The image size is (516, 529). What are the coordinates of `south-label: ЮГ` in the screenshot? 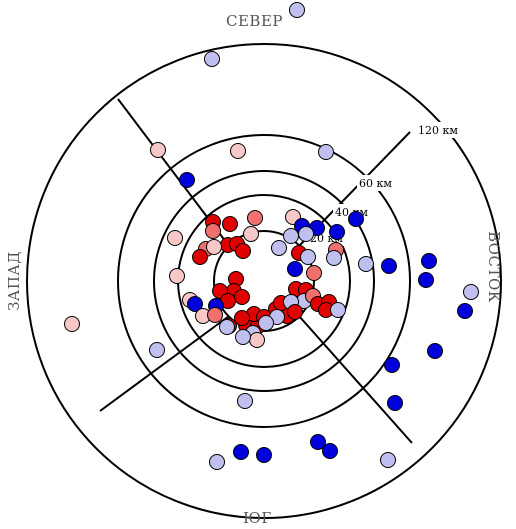 It's located at (257, 518).